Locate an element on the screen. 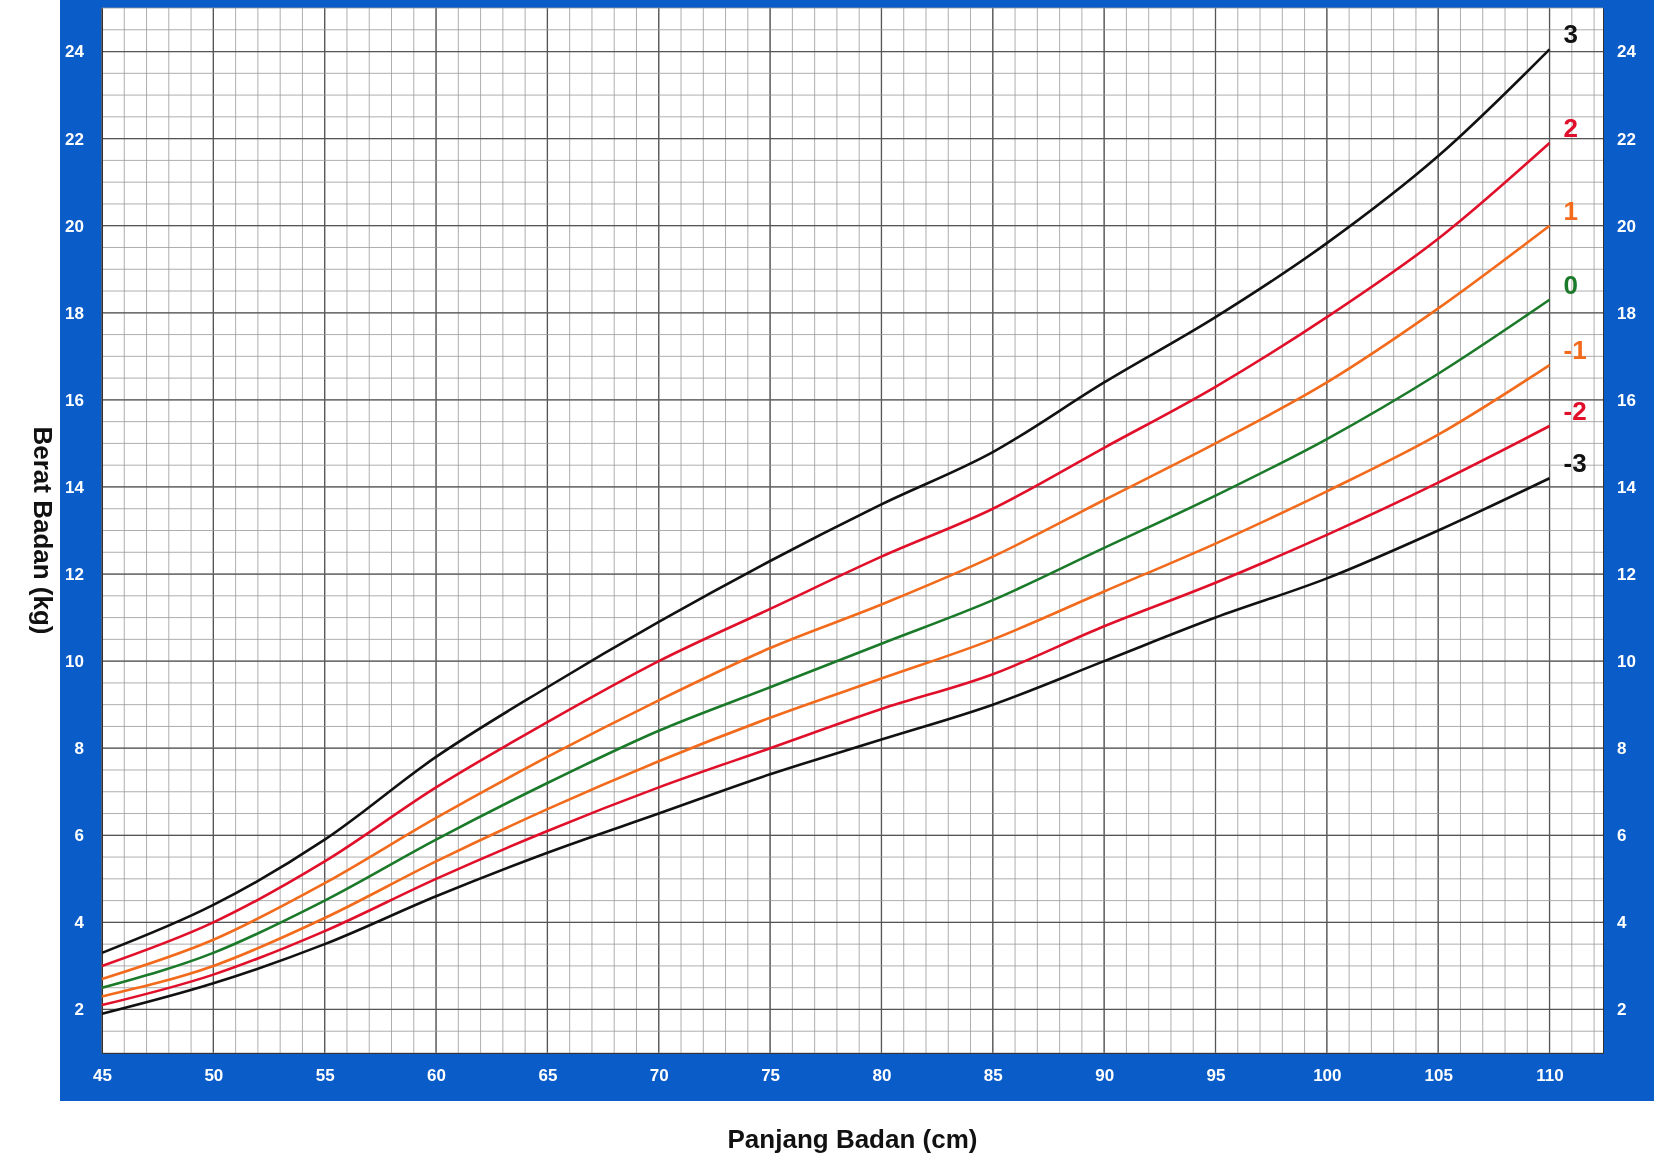 Image resolution: width=1656 pixels, height=1156 pixels. y2-tick-label: 10 is located at coordinates (1626, 662).